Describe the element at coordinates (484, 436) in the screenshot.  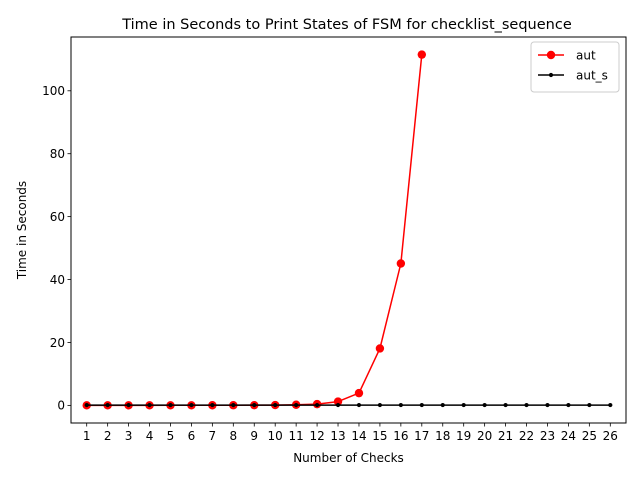
I see `x-tick-label: 20` at that location.